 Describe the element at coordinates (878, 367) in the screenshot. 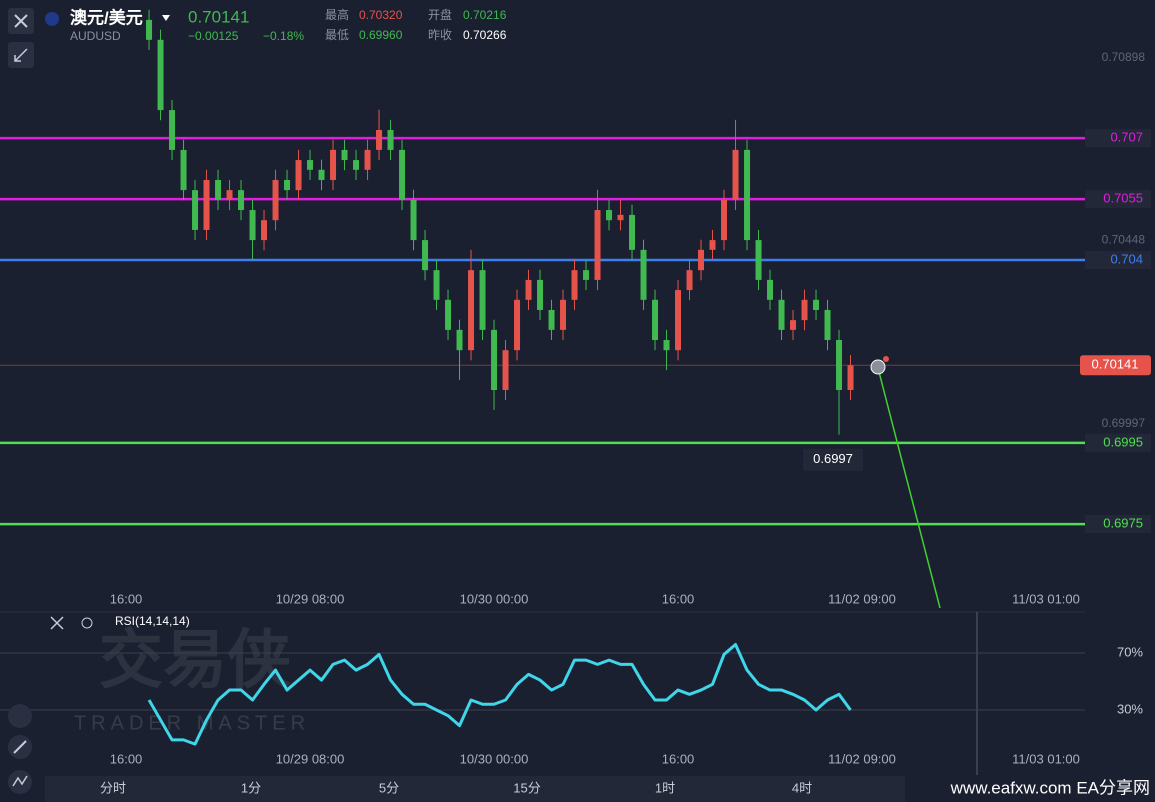

I see `info-marker` at that location.